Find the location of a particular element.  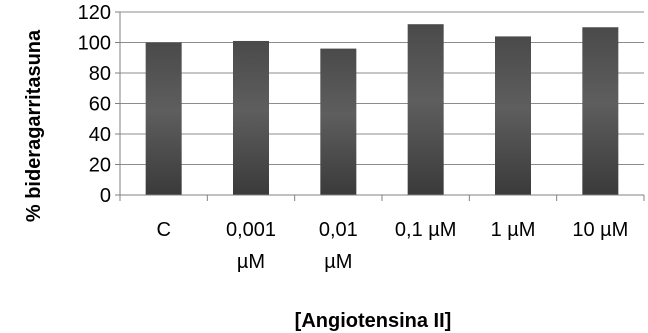

x-tick-label: C is located at coordinates (163, 230).